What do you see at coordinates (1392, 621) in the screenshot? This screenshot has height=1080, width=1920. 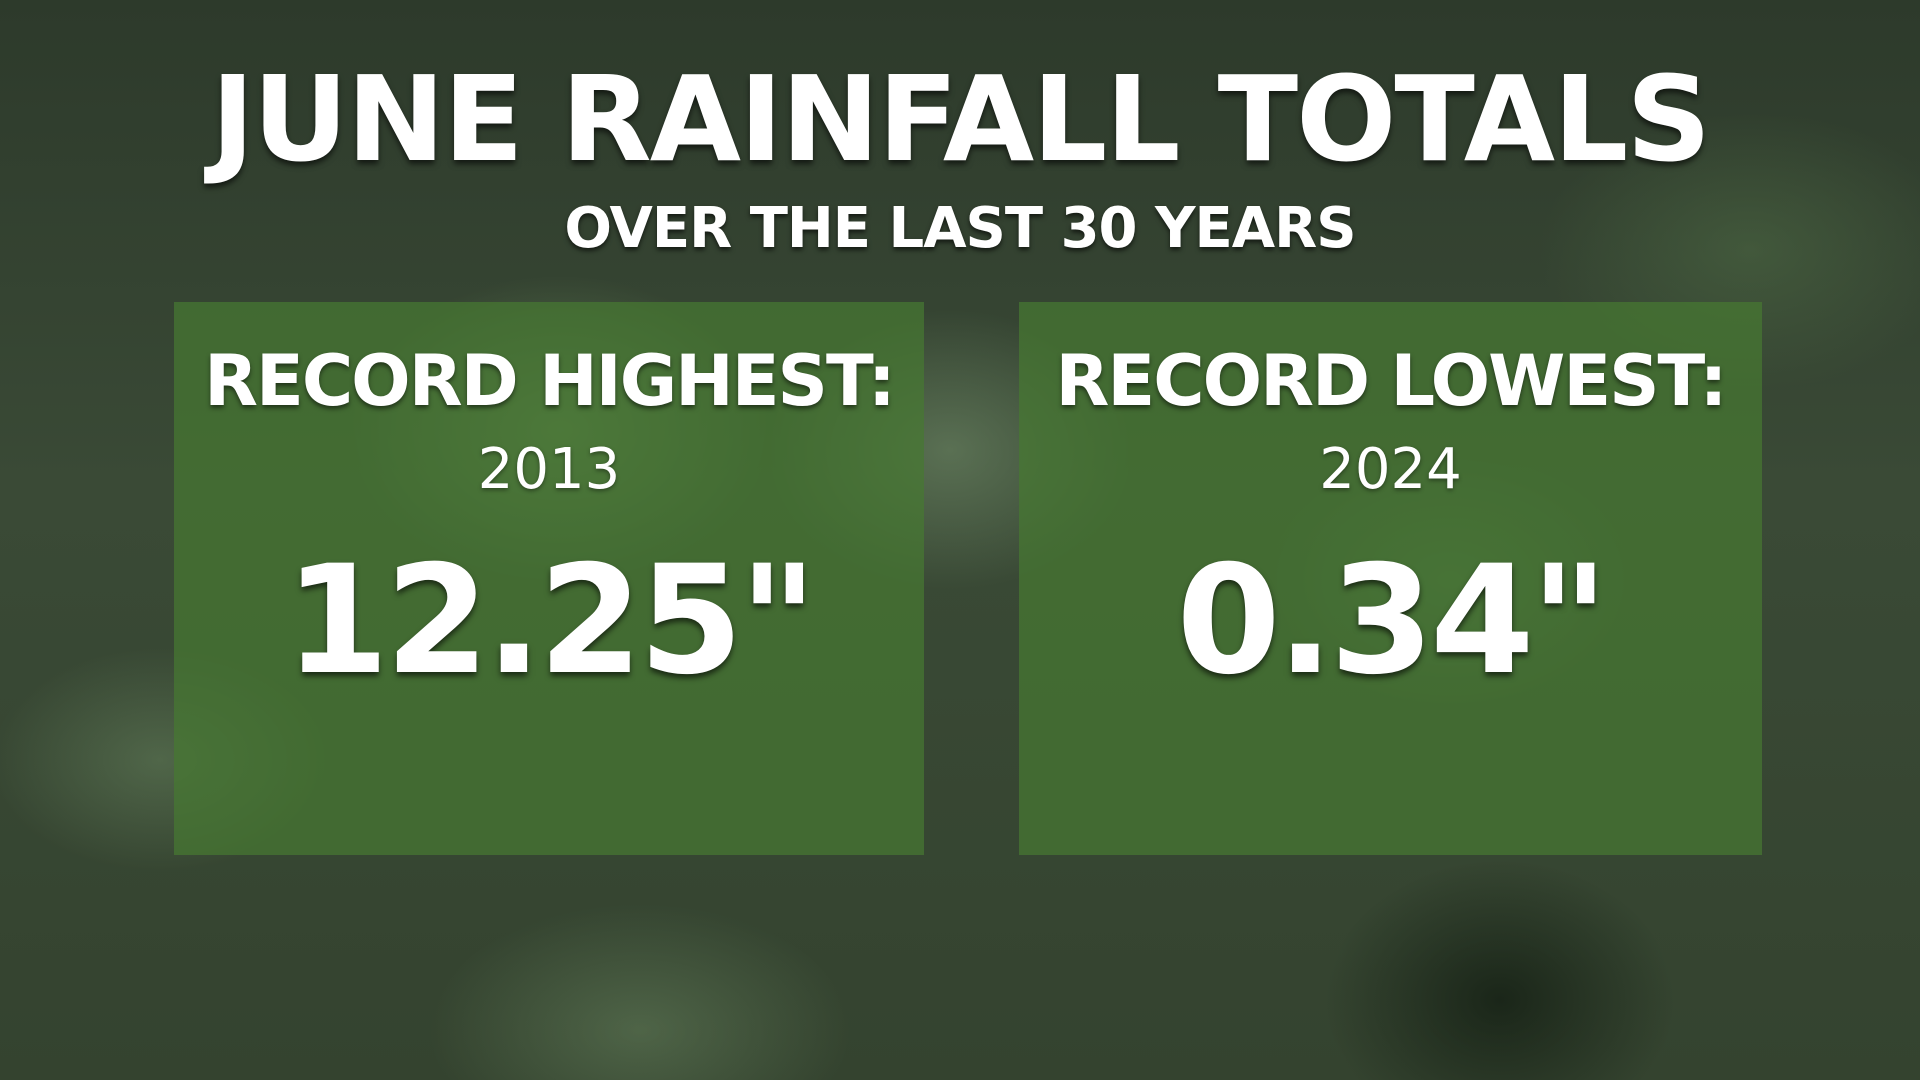 I see `card-value: 0.34"` at bounding box center [1392, 621].